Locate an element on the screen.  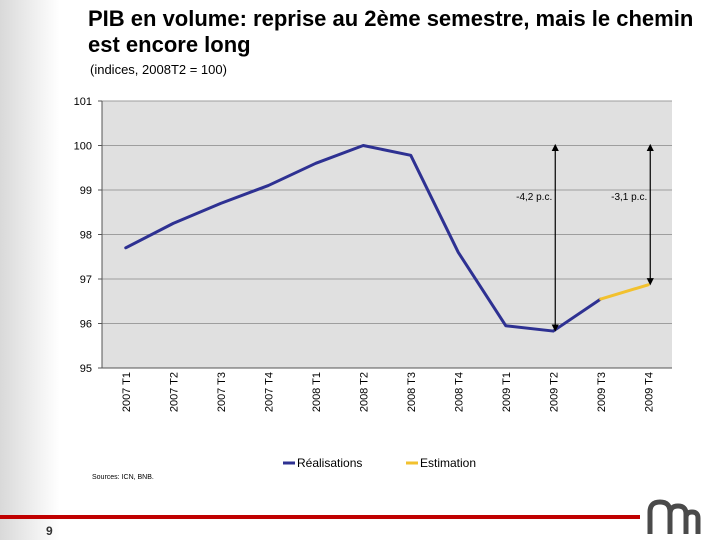
y-tick-label: 100 is located at coordinates (83, 147).